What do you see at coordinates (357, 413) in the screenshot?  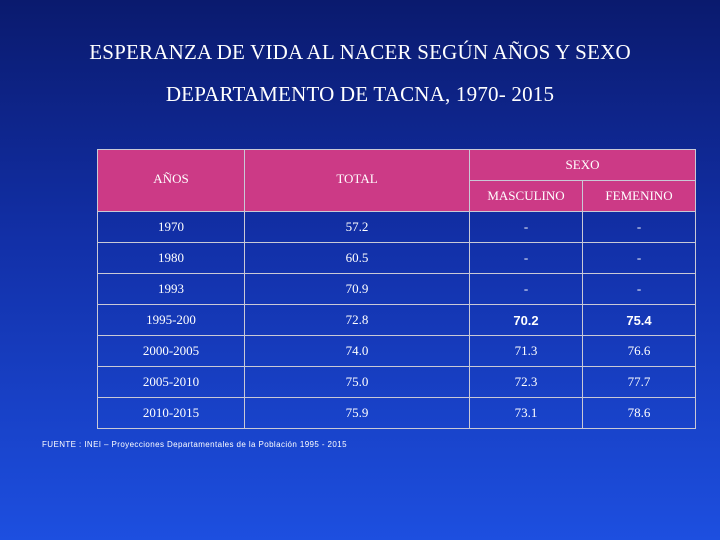 I see `cell-total: 75.9` at bounding box center [357, 413].